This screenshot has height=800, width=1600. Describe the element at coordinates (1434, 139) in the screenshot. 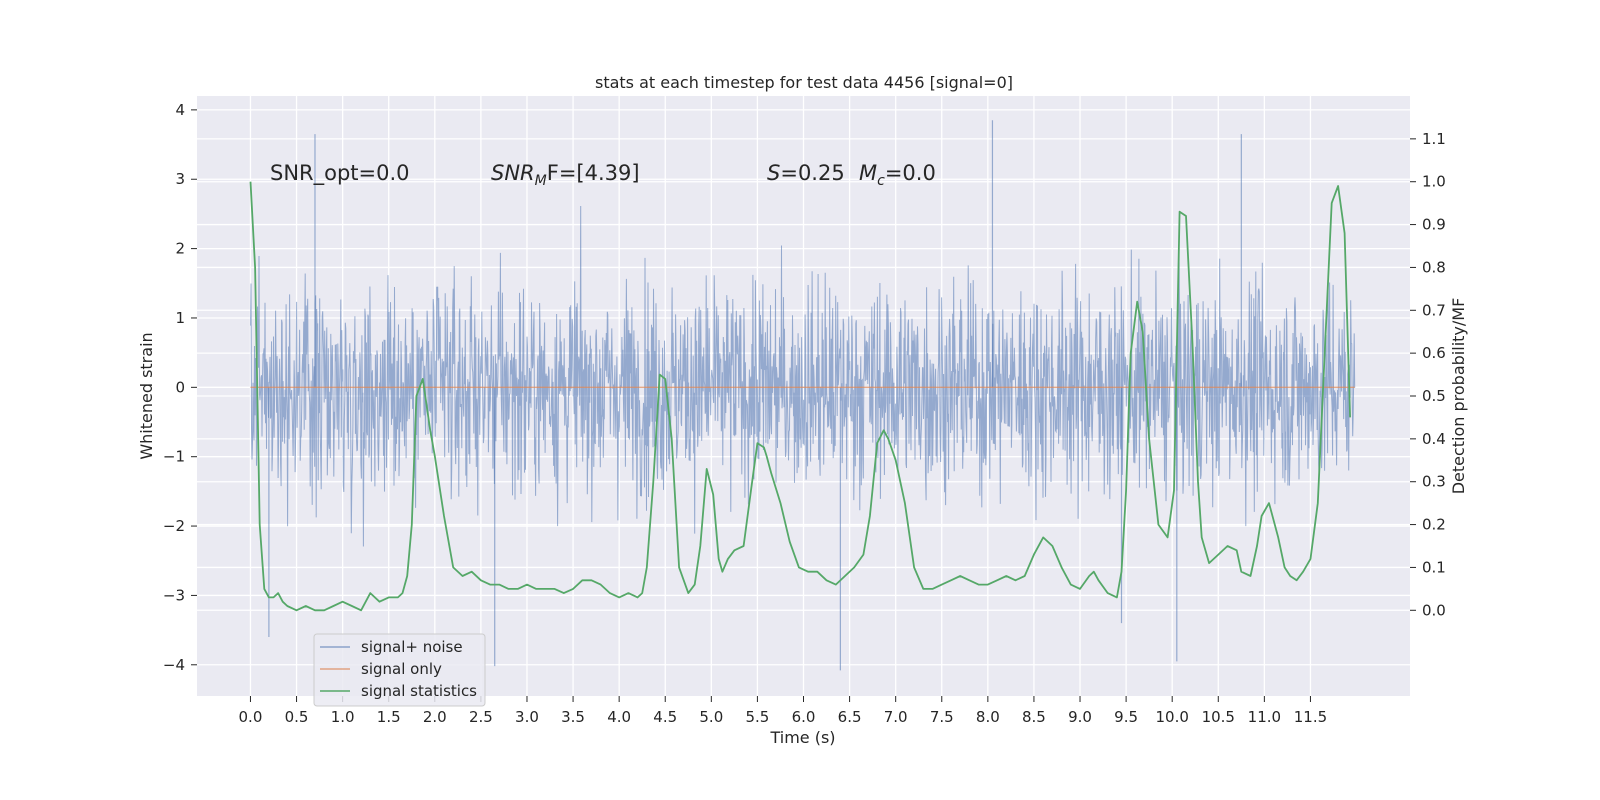

I see `y2-tick-label: 1.1` at that location.